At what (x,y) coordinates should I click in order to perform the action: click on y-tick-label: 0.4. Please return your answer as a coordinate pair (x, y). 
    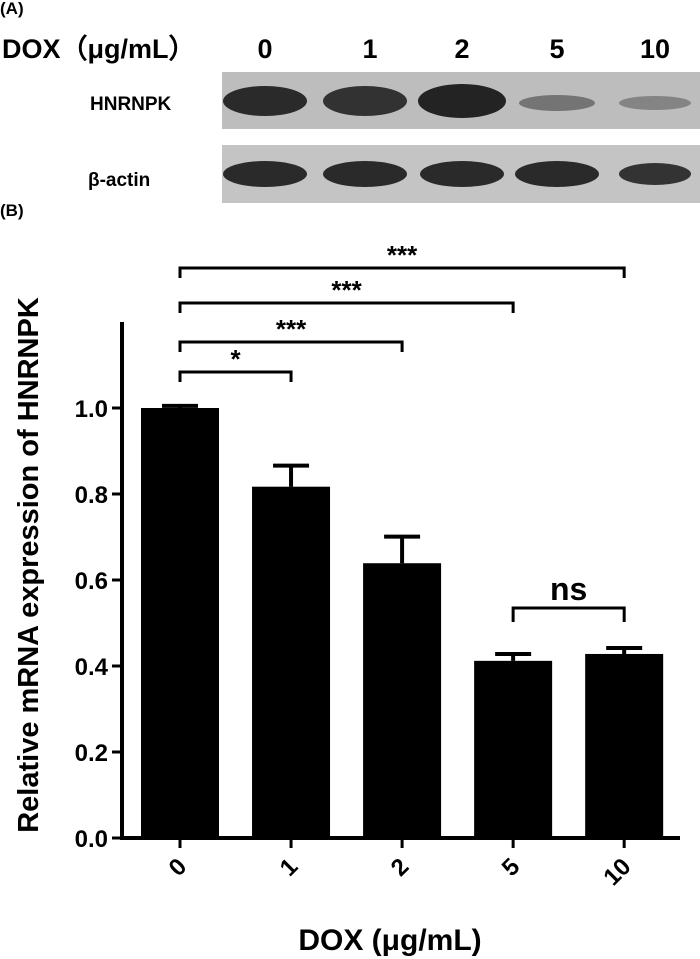
    Looking at the image, I should click on (92, 667).